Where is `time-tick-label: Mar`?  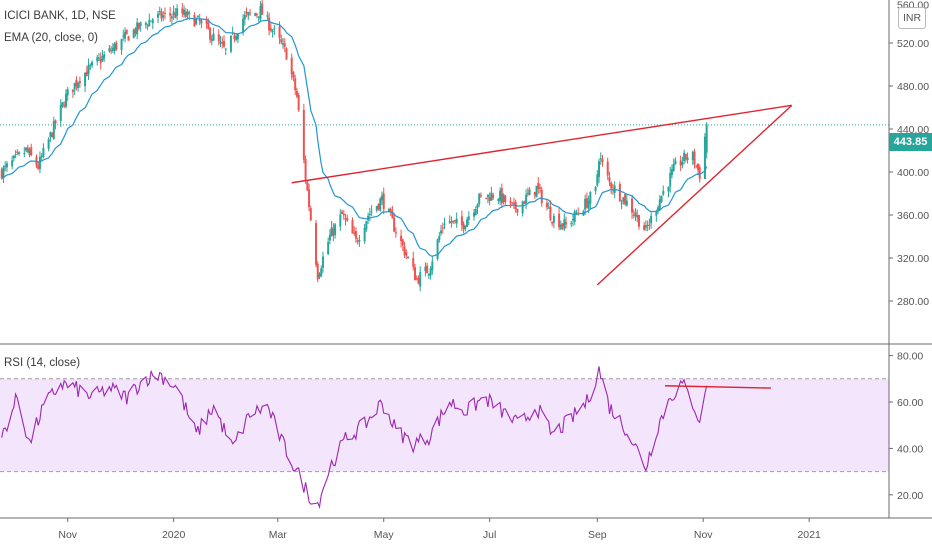
time-tick-label: Mar is located at coordinates (278, 535).